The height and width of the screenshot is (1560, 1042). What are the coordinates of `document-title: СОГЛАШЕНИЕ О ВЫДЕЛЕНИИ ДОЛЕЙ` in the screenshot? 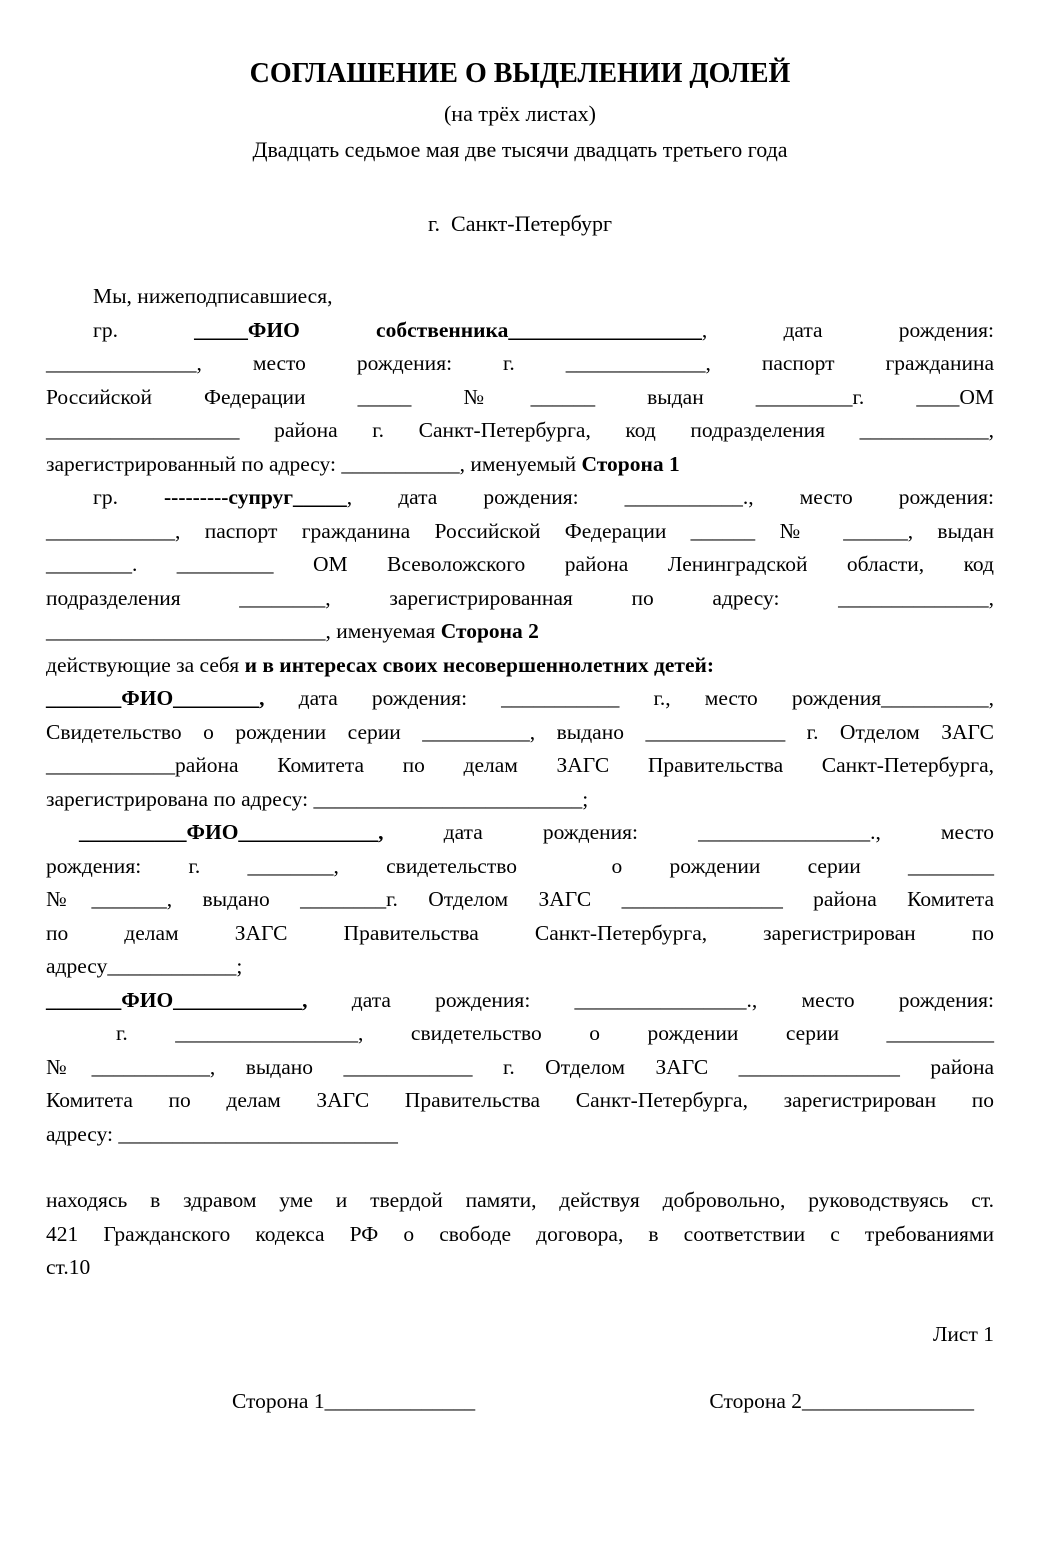 It's located at (520, 73).